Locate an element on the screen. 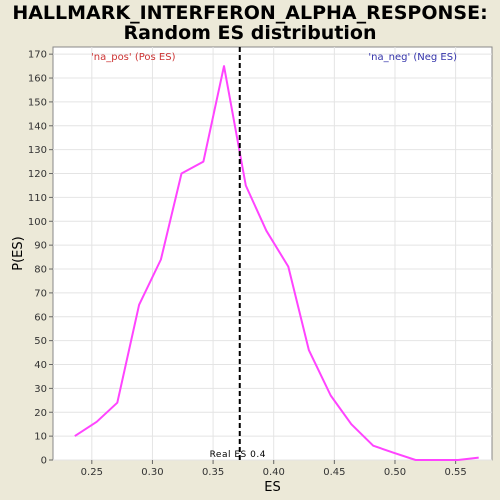 The height and width of the screenshot is (500, 500). x-tick-label: 0.50 is located at coordinates (395, 472).